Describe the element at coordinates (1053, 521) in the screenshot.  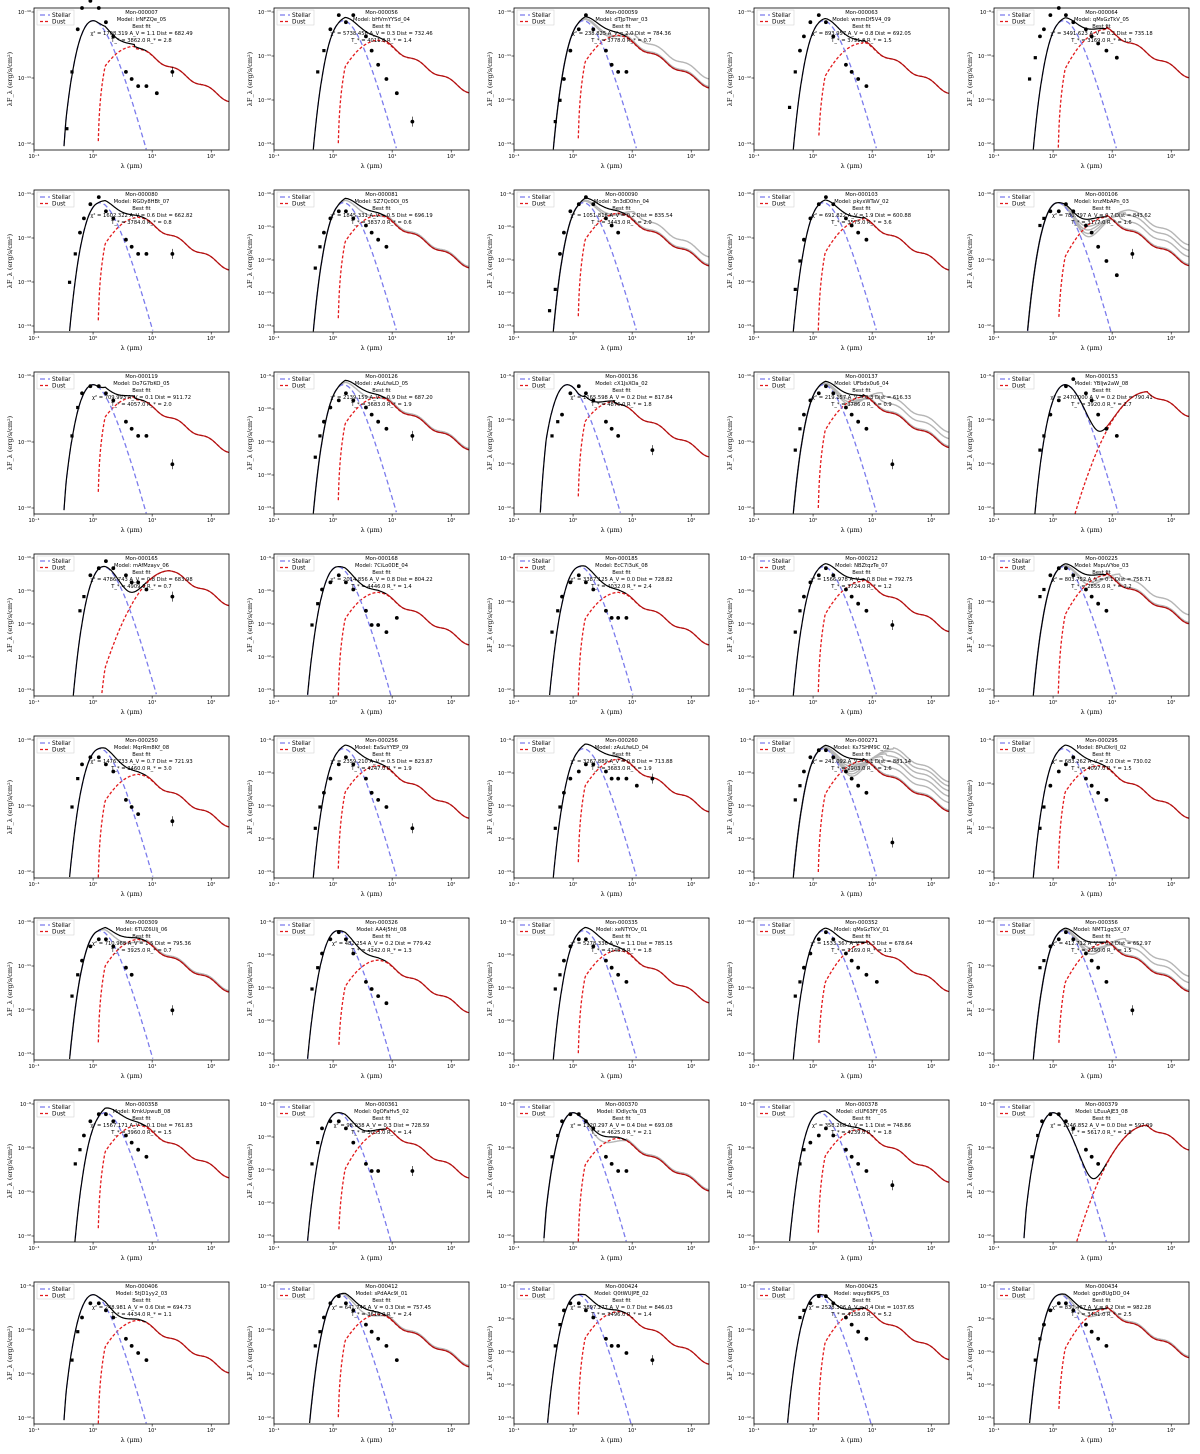
I see `x-tick-label: 10⁰` at that location.